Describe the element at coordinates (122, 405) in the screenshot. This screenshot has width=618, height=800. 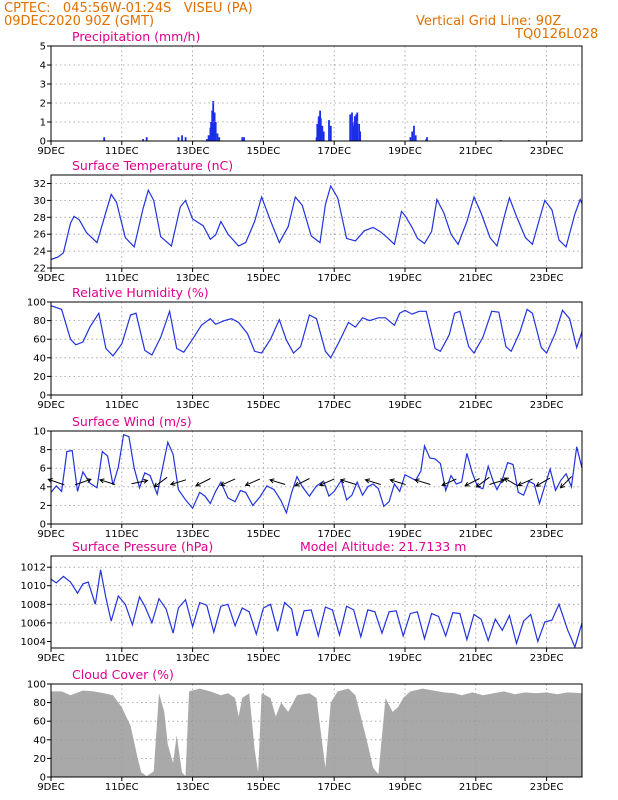
I see `rh-xtick-label: 11DEC` at that location.